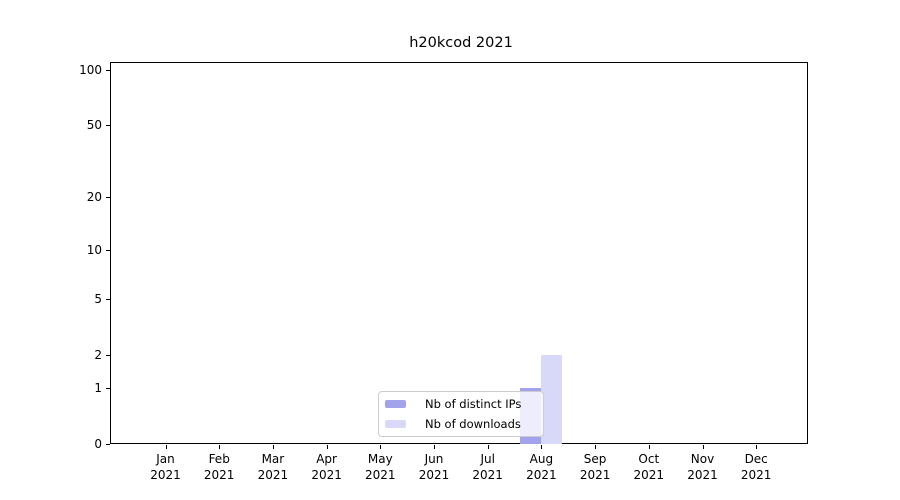  What do you see at coordinates (395, 424) in the screenshot?
I see `legend-swatch-downloads-icon` at bounding box center [395, 424].